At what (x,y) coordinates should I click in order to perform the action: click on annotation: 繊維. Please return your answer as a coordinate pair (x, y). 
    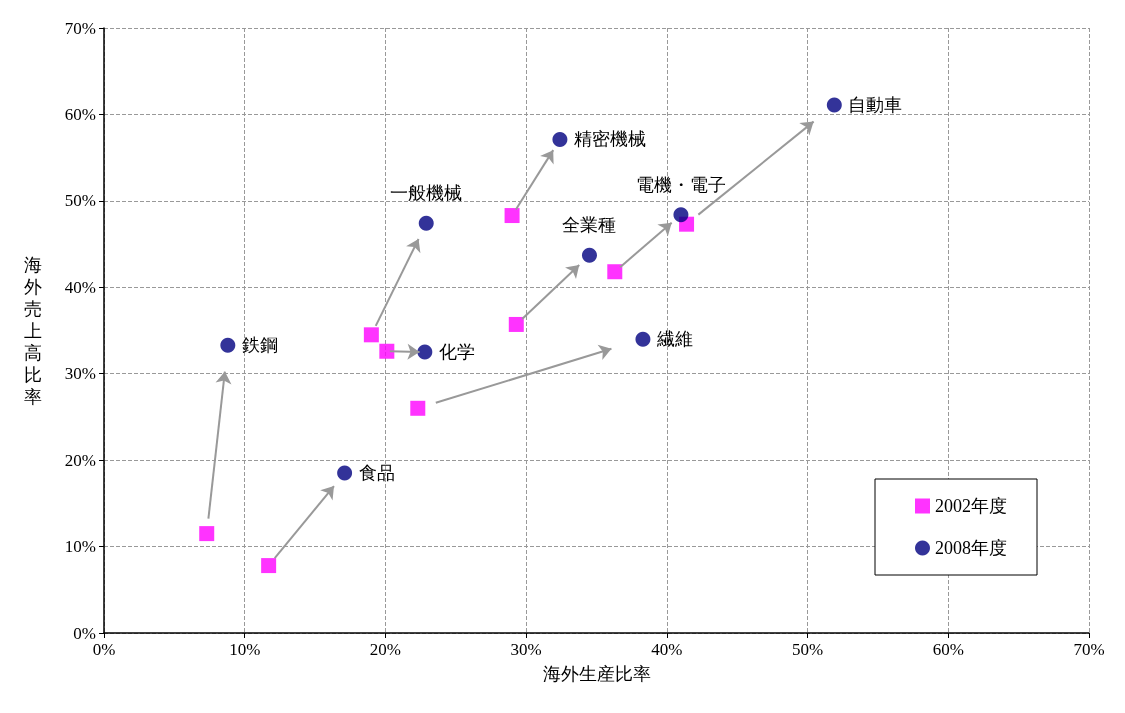
    Looking at the image, I should click on (674, 339).